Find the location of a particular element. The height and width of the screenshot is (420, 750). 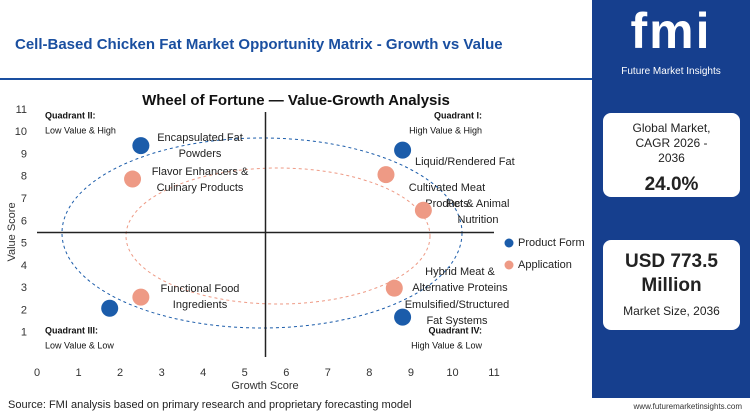

y-tick-label: 7 is located at coordinates (24, 199).